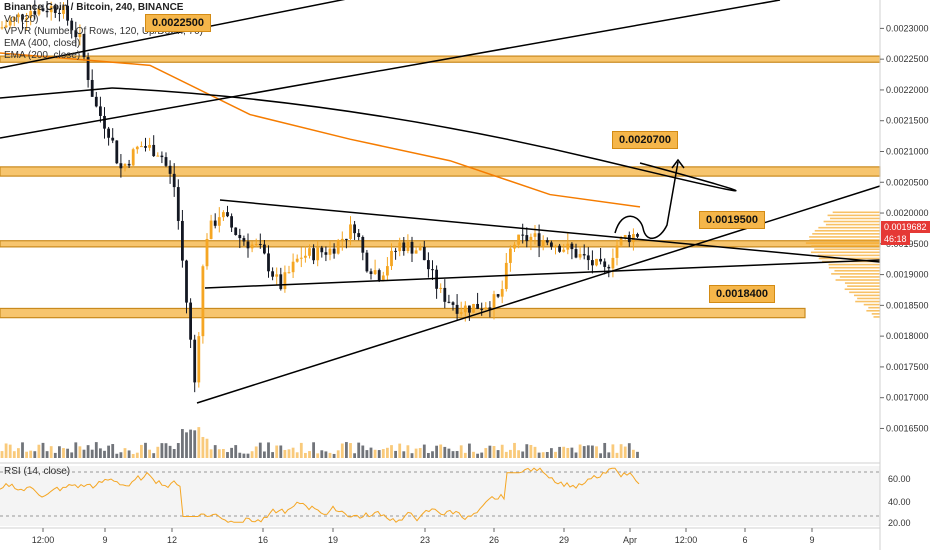 The image size is (932, 550). I want to click on price-tick-label: 0.0021000, so click(907, 151).